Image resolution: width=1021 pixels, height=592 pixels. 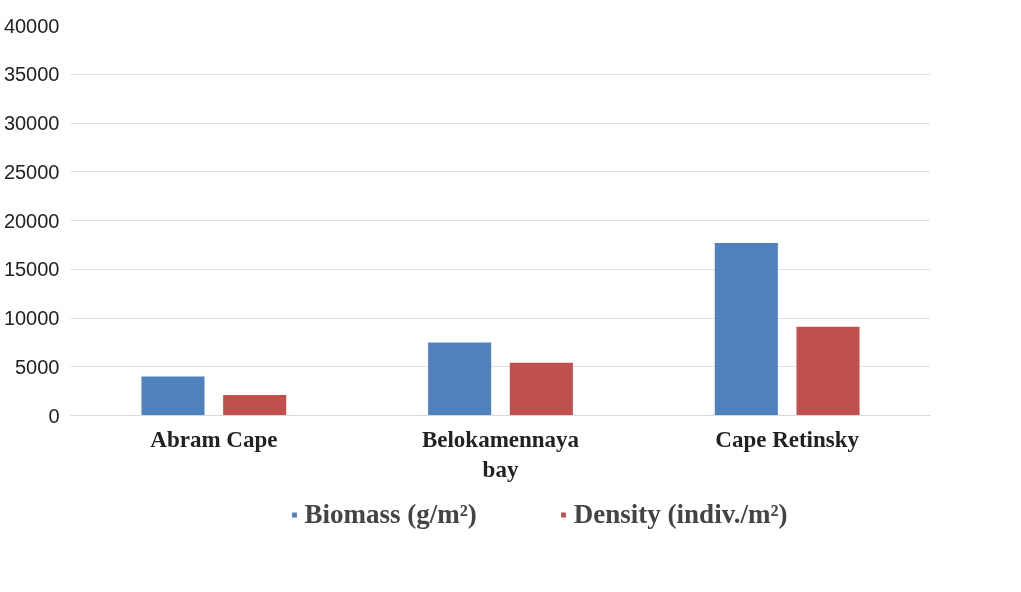 I want to click on legend-label: Biomass (g/m²), so click(x=390, y=514).